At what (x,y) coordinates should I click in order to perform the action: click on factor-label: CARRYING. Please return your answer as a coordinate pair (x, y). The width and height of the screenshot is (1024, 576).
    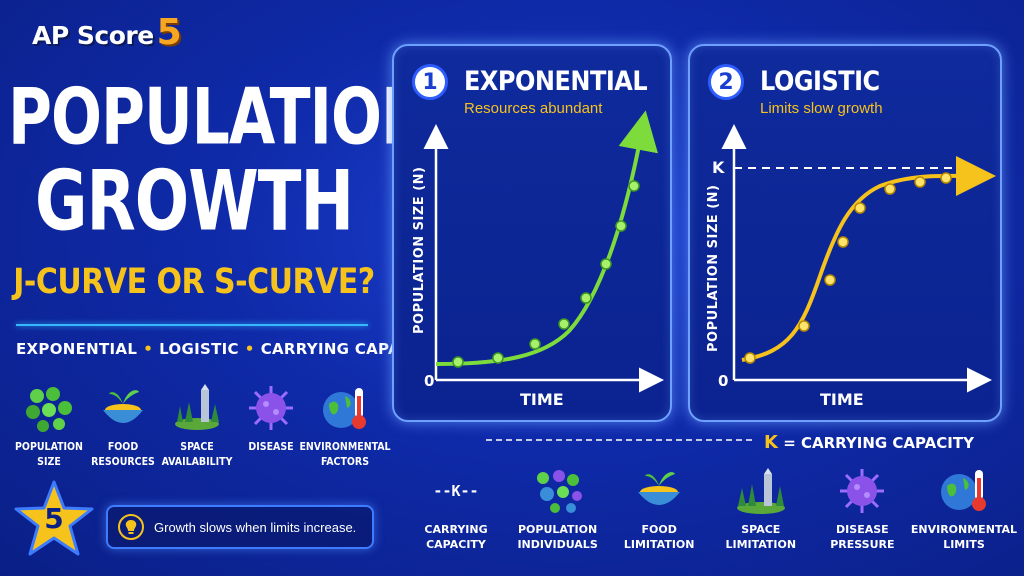
    Looking at the image, I should click on (456, 529).